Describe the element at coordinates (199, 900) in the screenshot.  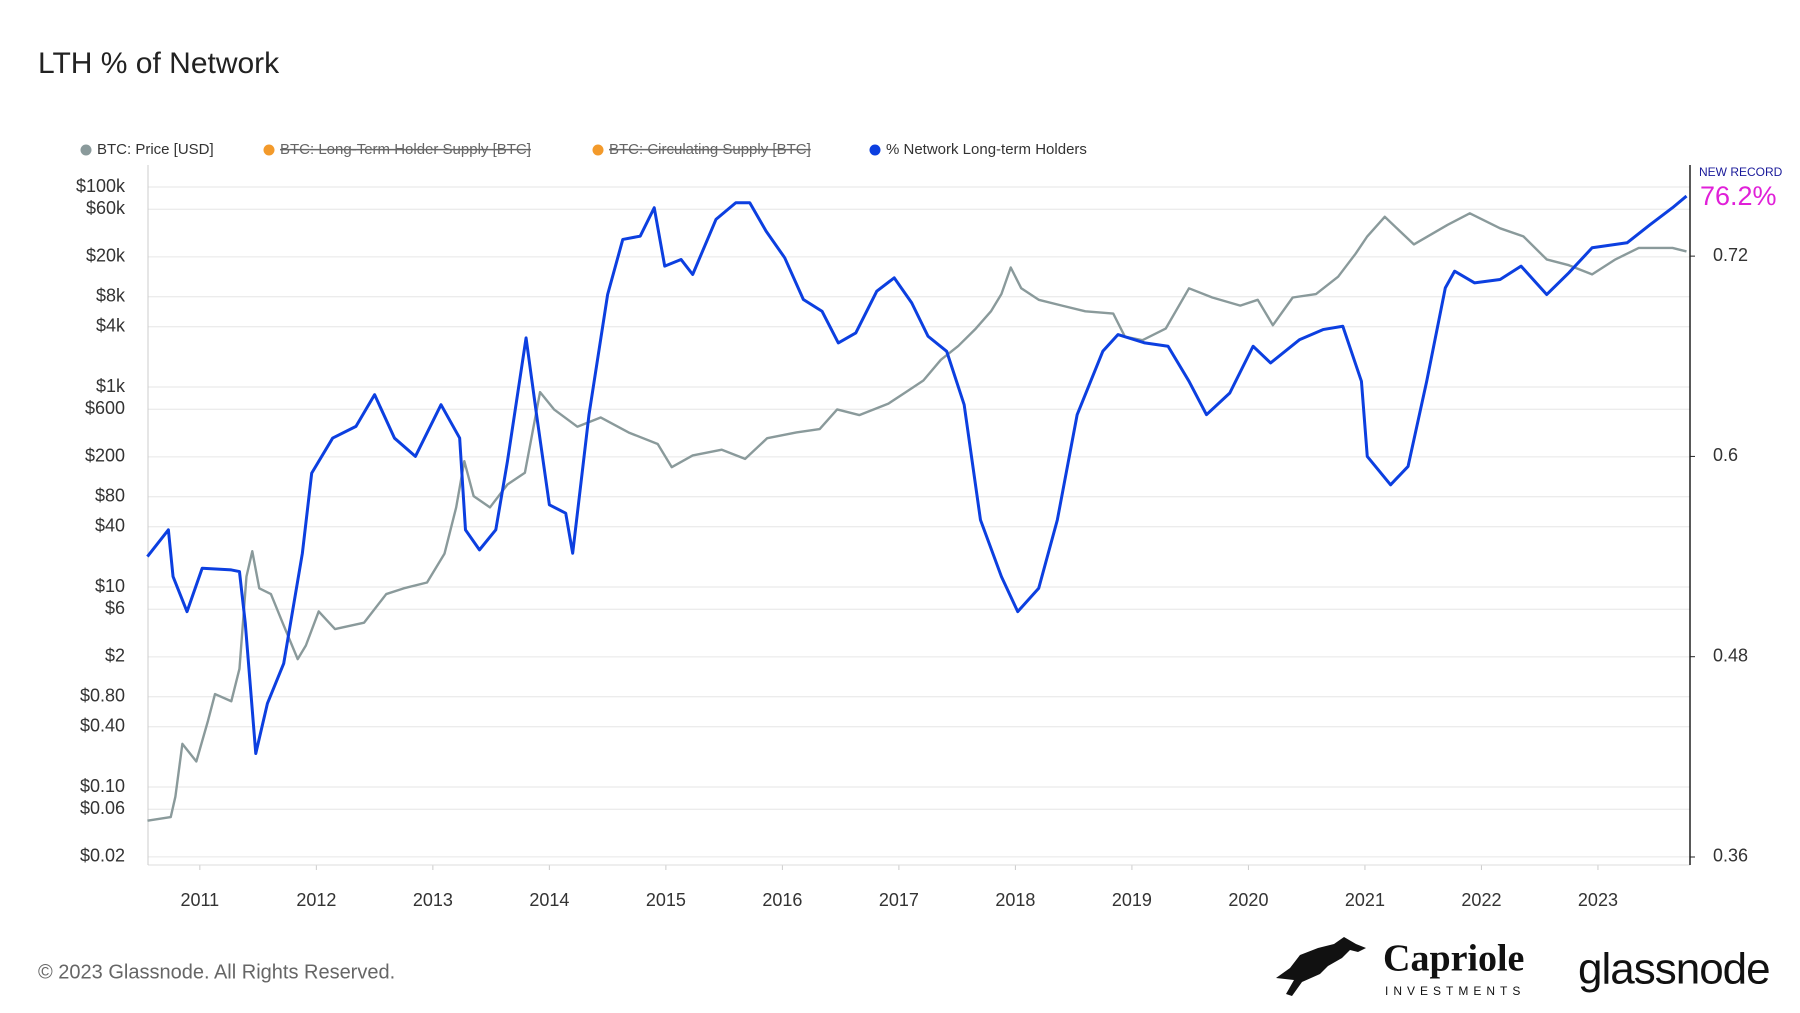
I see `x-tick-label: 2011` at that location.